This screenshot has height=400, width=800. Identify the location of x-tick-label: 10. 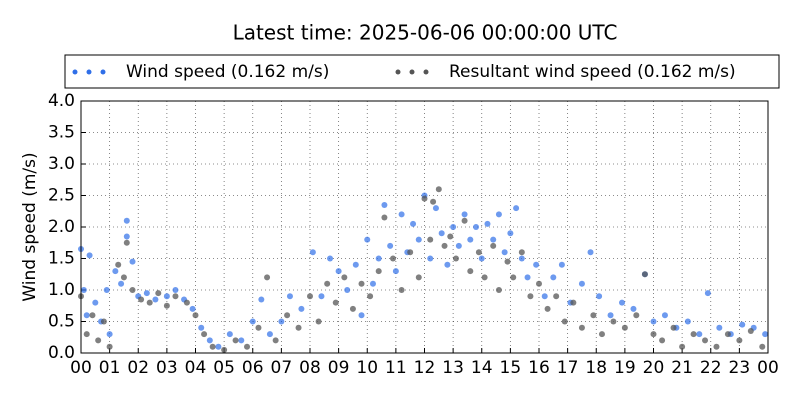
(367, 368).